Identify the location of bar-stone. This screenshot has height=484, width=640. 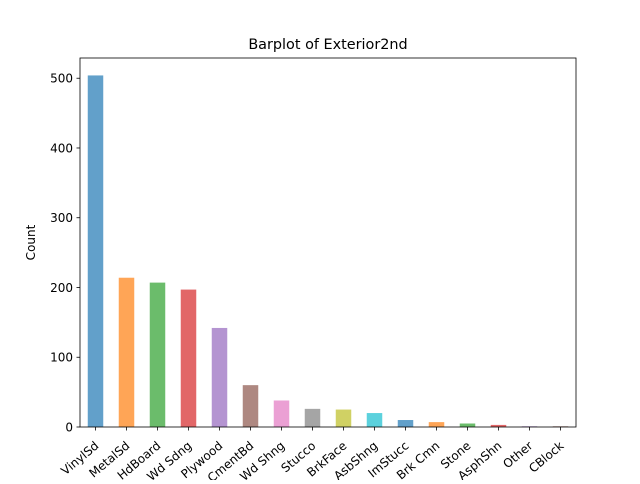
(467, 425).